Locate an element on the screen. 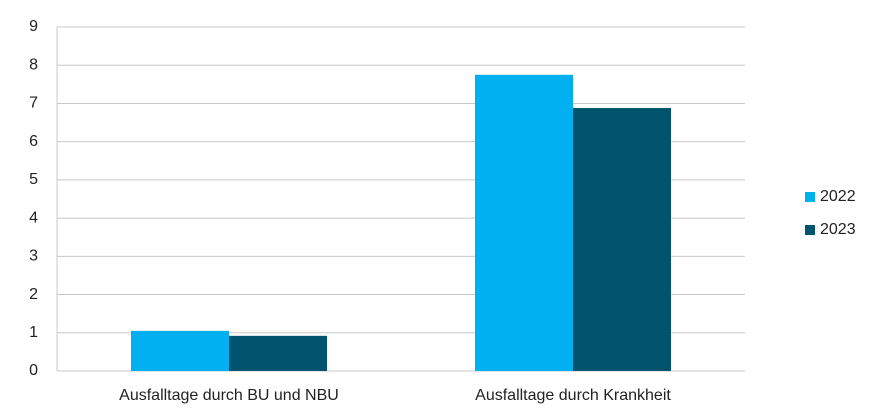 The image size is (874, 417). legend-label: 2023 is located at coordinates (838, 229).